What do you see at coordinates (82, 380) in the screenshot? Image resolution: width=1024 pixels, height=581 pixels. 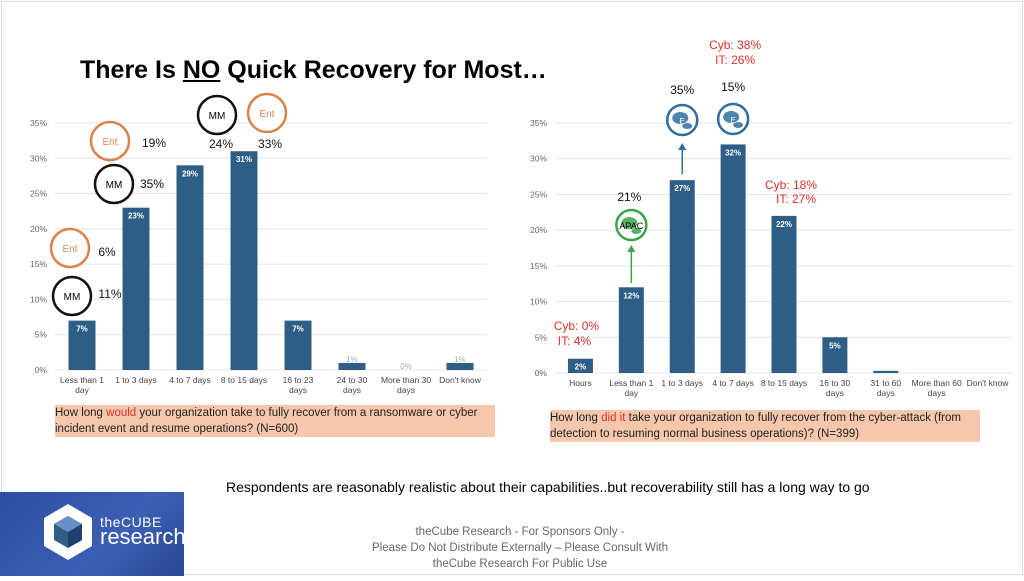 I see `x-tick-label: Less than 1` at bounding box center [82, 380].